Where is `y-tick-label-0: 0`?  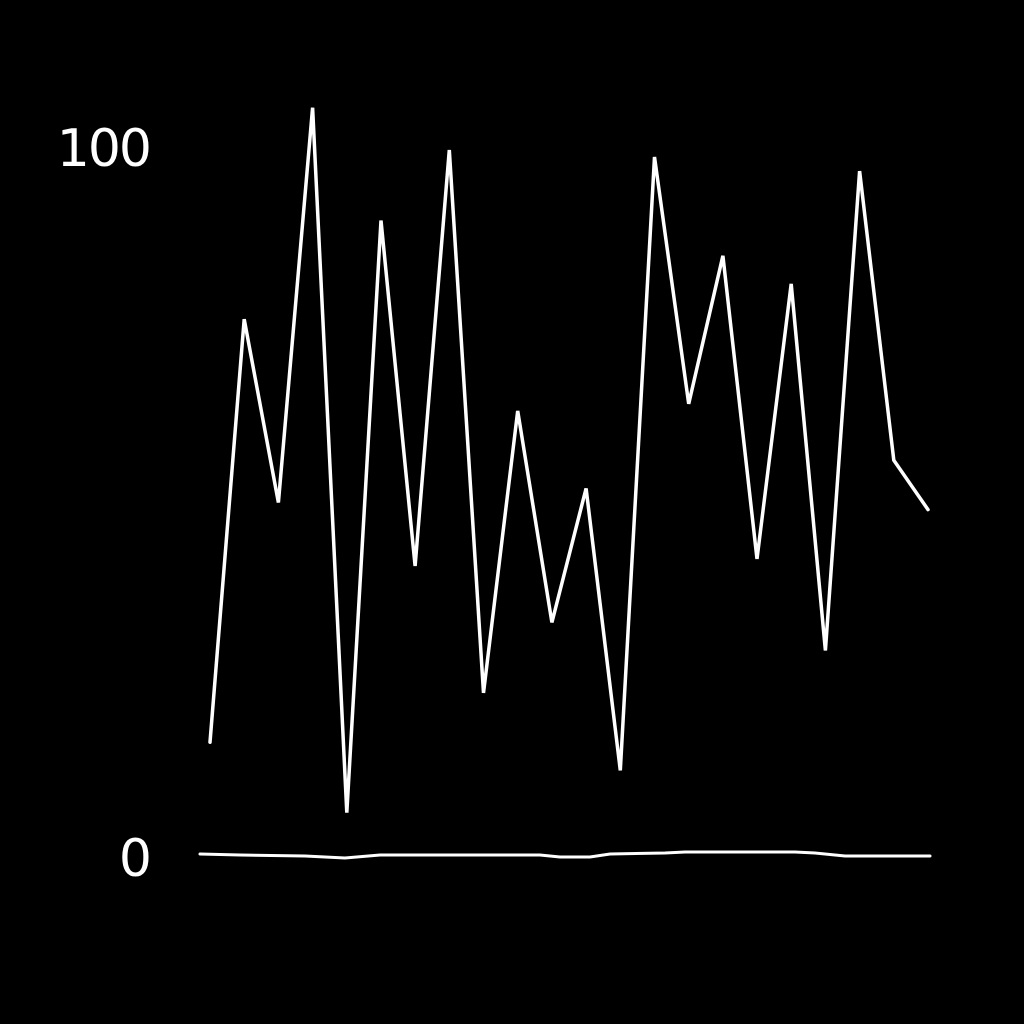
y-tick-label-0: 0 is located at coordinates (134, 859).